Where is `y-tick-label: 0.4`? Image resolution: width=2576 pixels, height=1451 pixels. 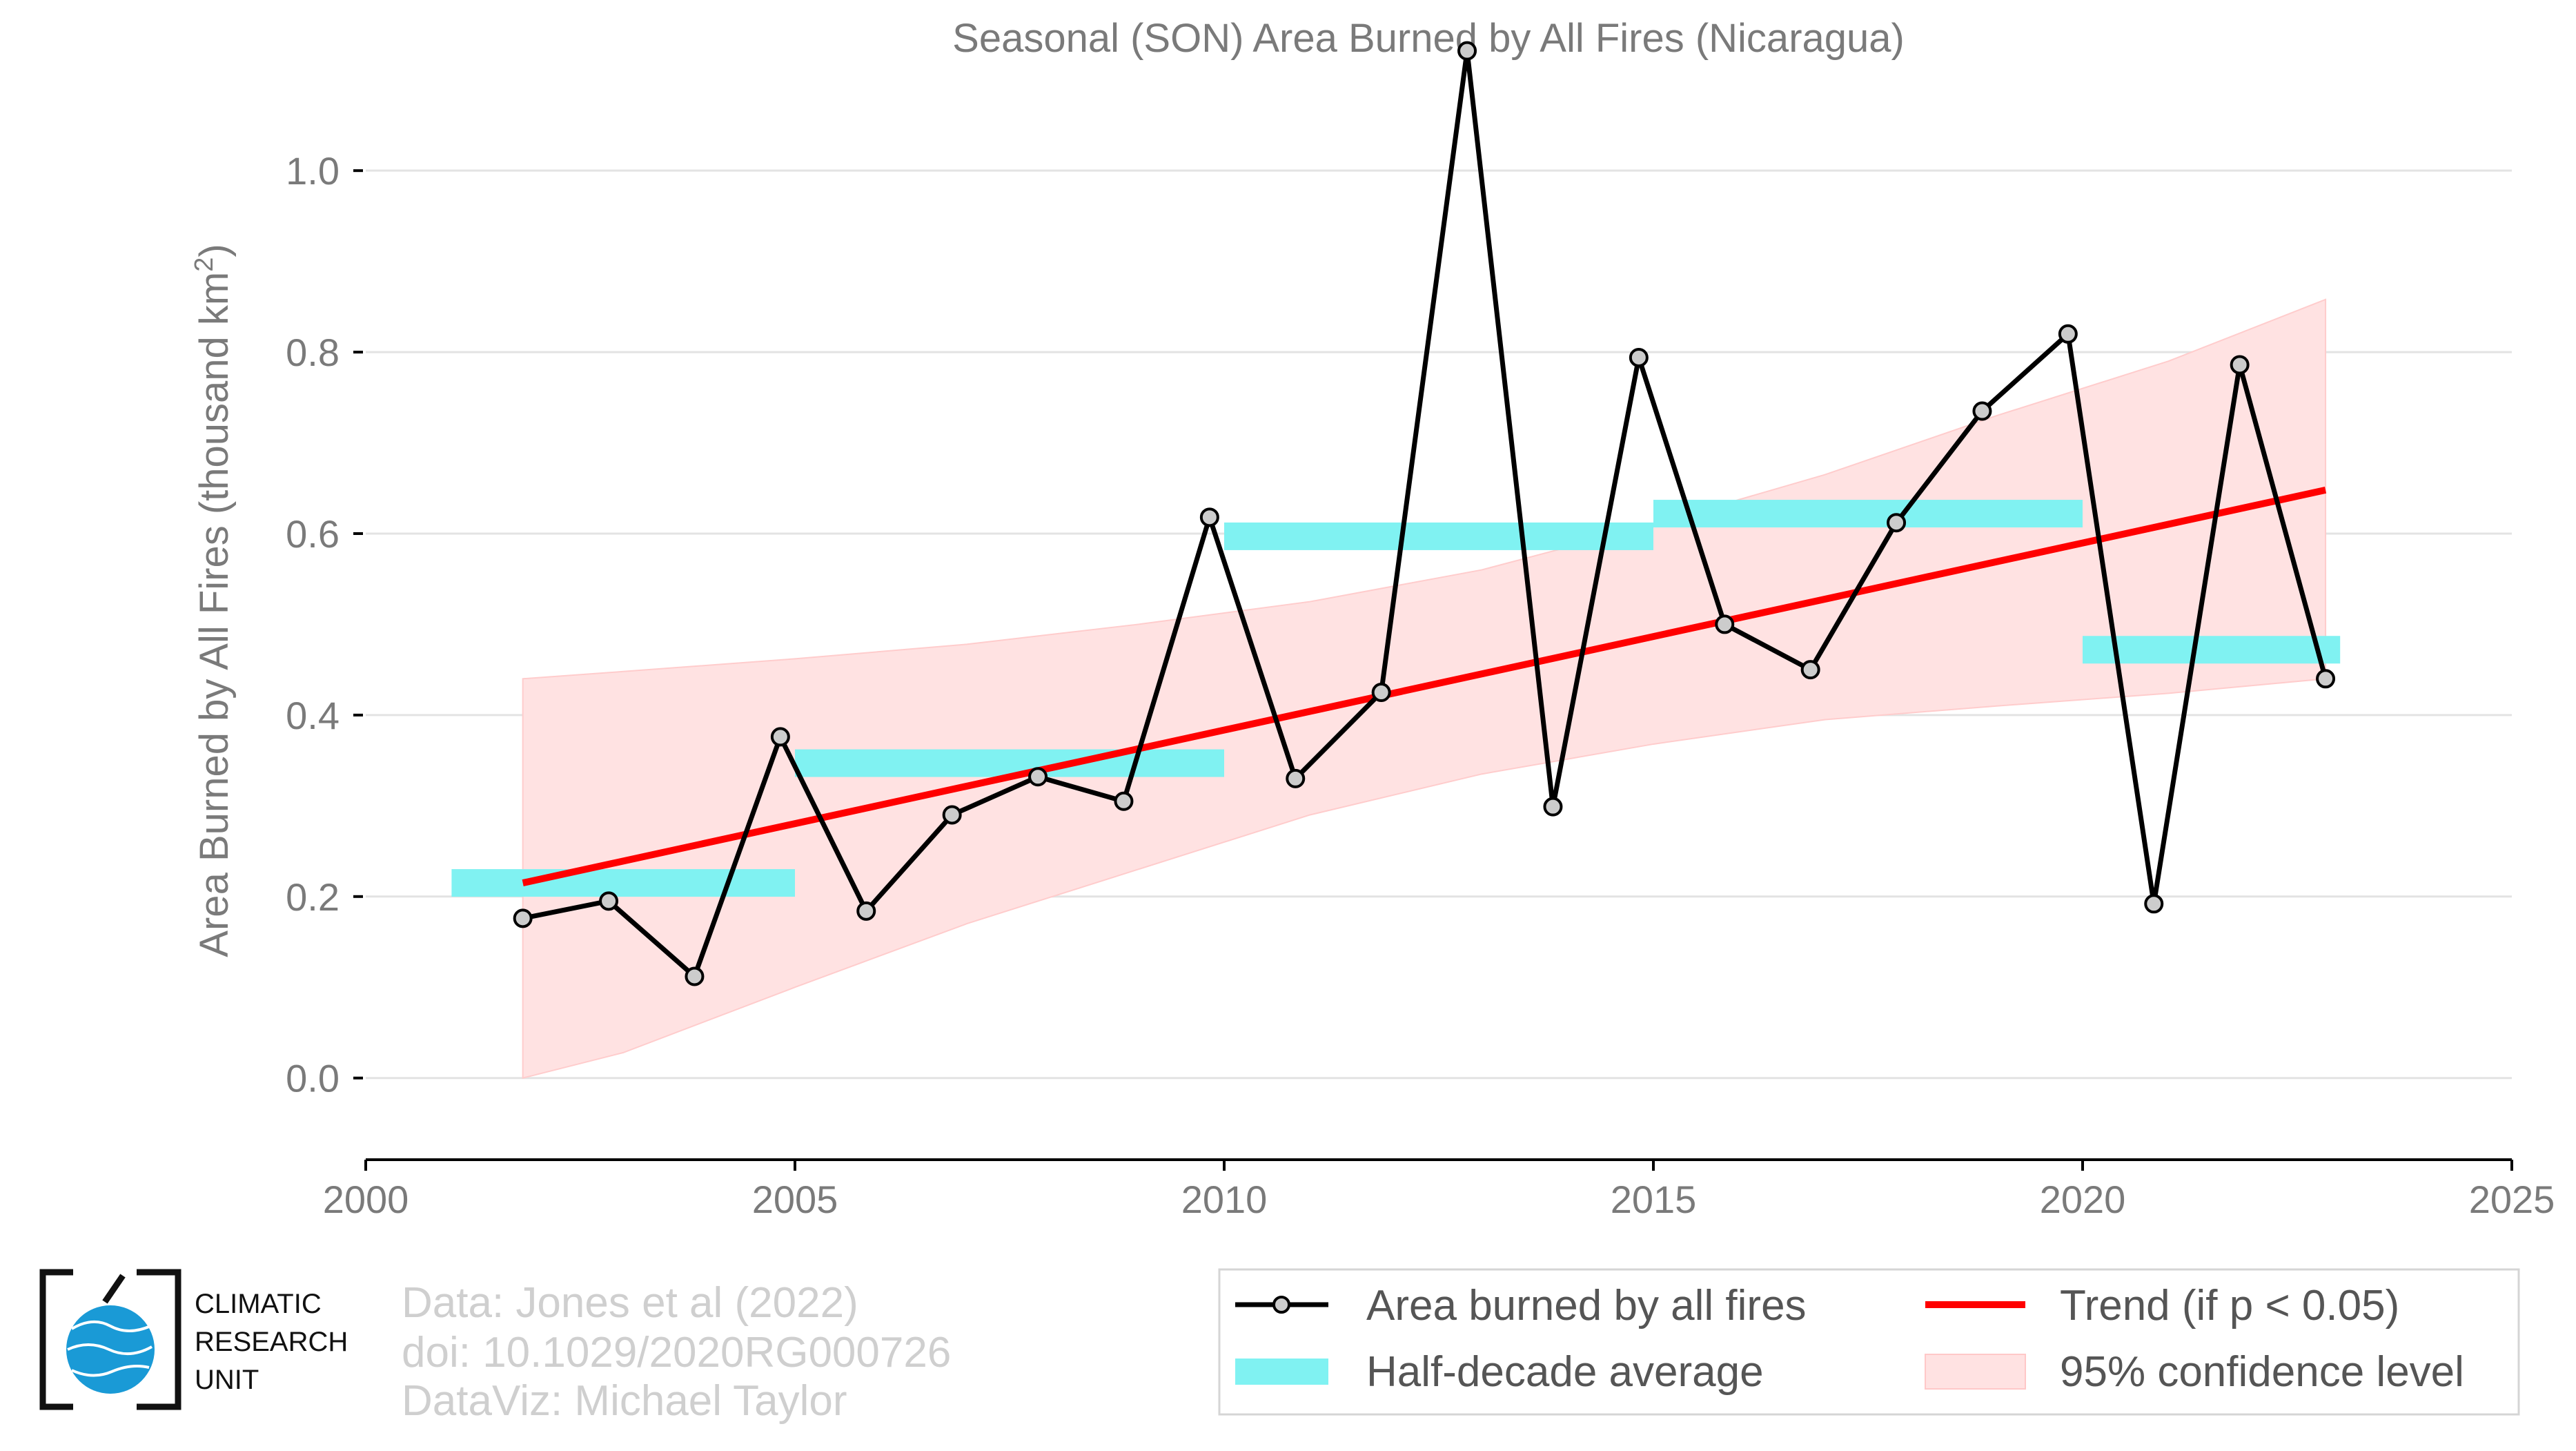 y-tick-label: 0.4 is located at coordinates (313, 715).